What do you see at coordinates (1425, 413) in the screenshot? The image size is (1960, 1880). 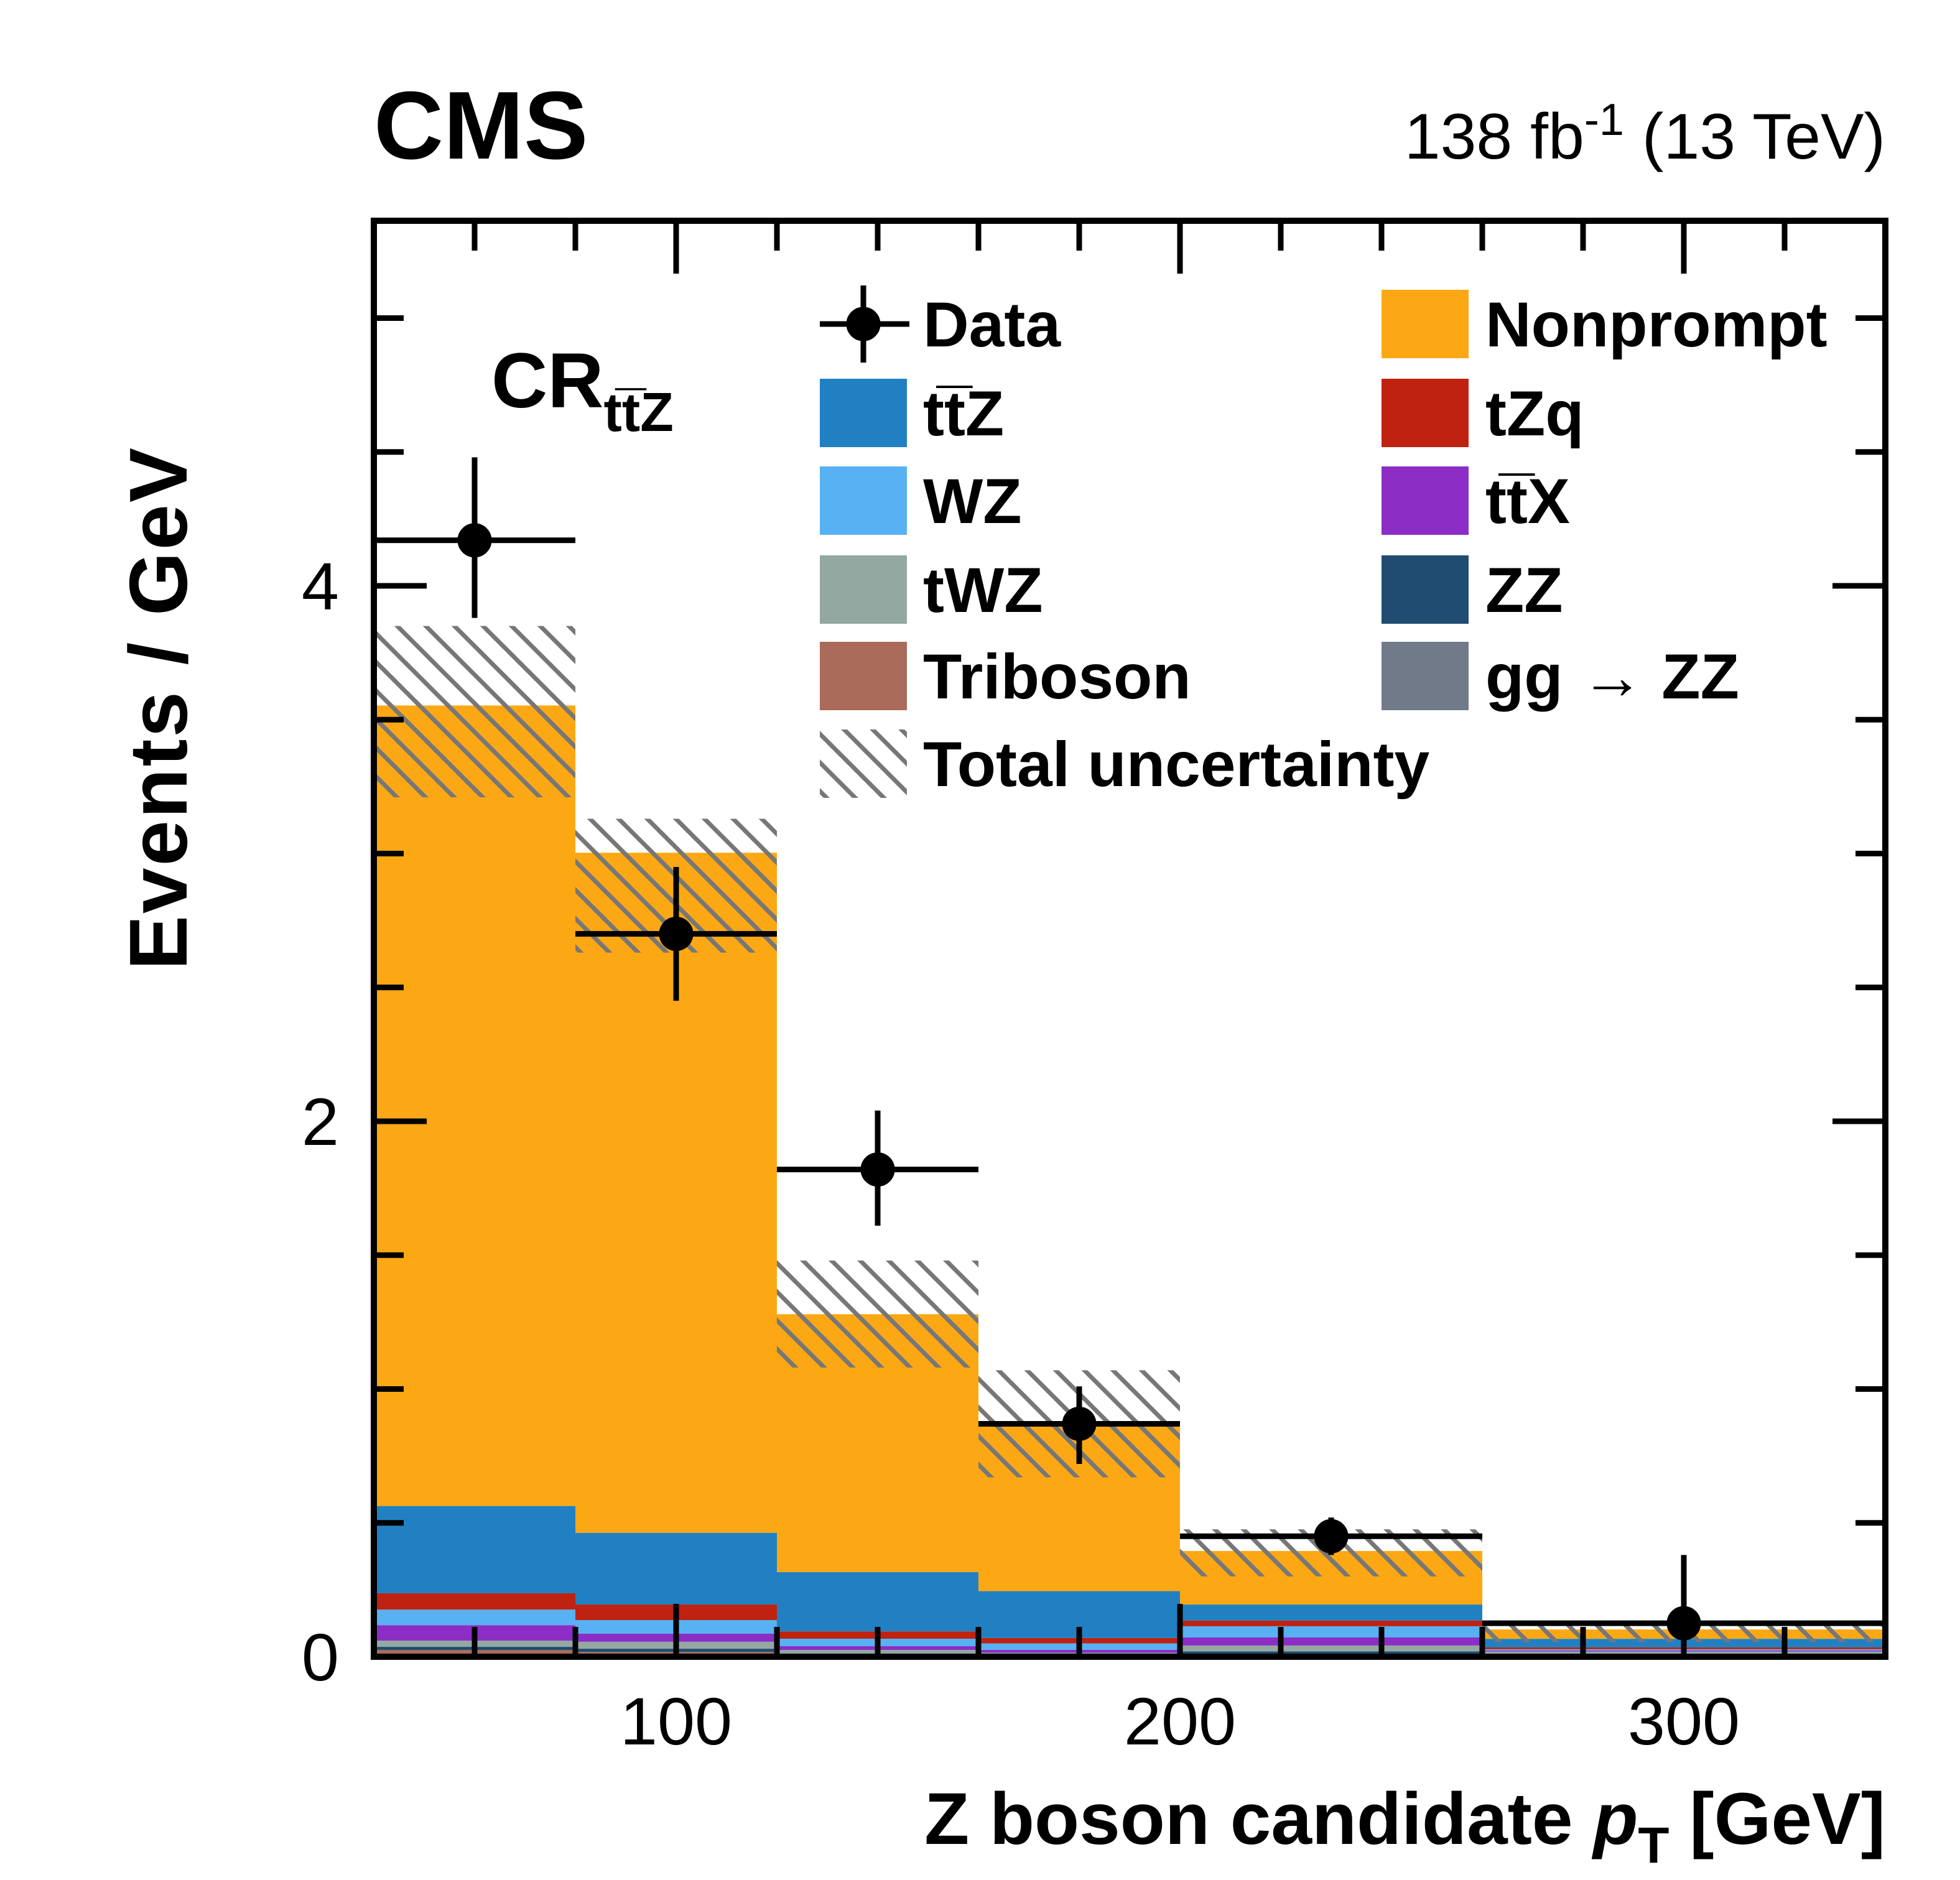 I see `legend-swatch-tZq` at bounding box center [1425, 413].